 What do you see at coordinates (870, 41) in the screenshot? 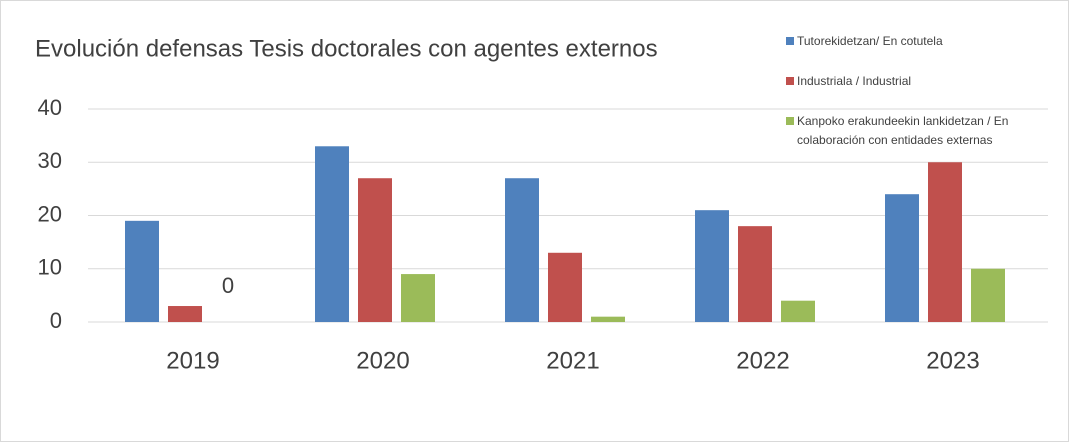
I see `legend-label: Tutorekidetzan/ En cotutela` at bounding box center [870, 41].